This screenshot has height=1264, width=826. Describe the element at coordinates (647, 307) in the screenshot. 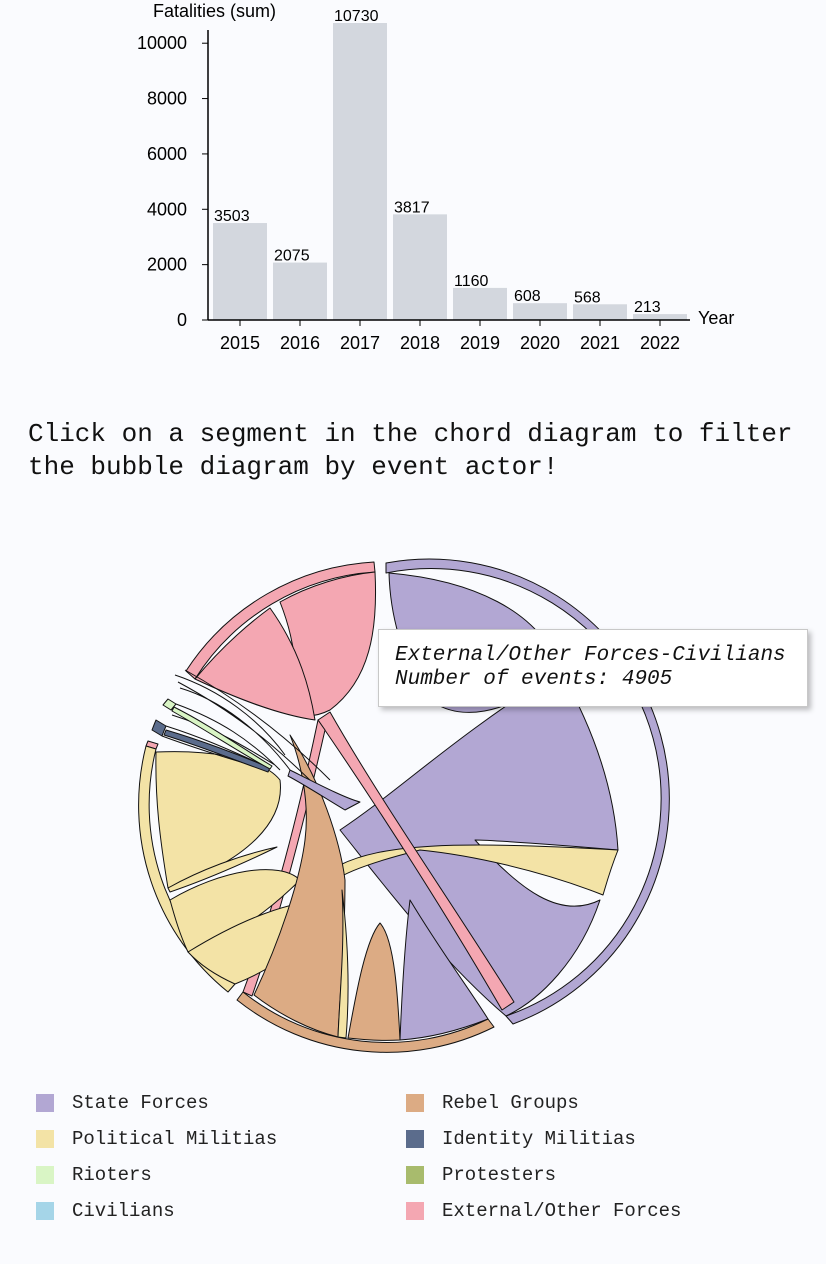

I see `bar-value-label-2022: 213` at that location.